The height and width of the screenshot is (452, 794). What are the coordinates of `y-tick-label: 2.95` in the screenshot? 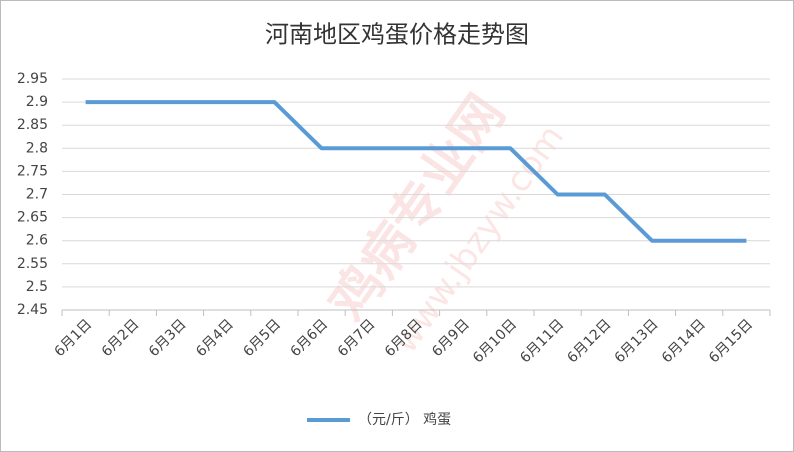 It's located at (32, 79).